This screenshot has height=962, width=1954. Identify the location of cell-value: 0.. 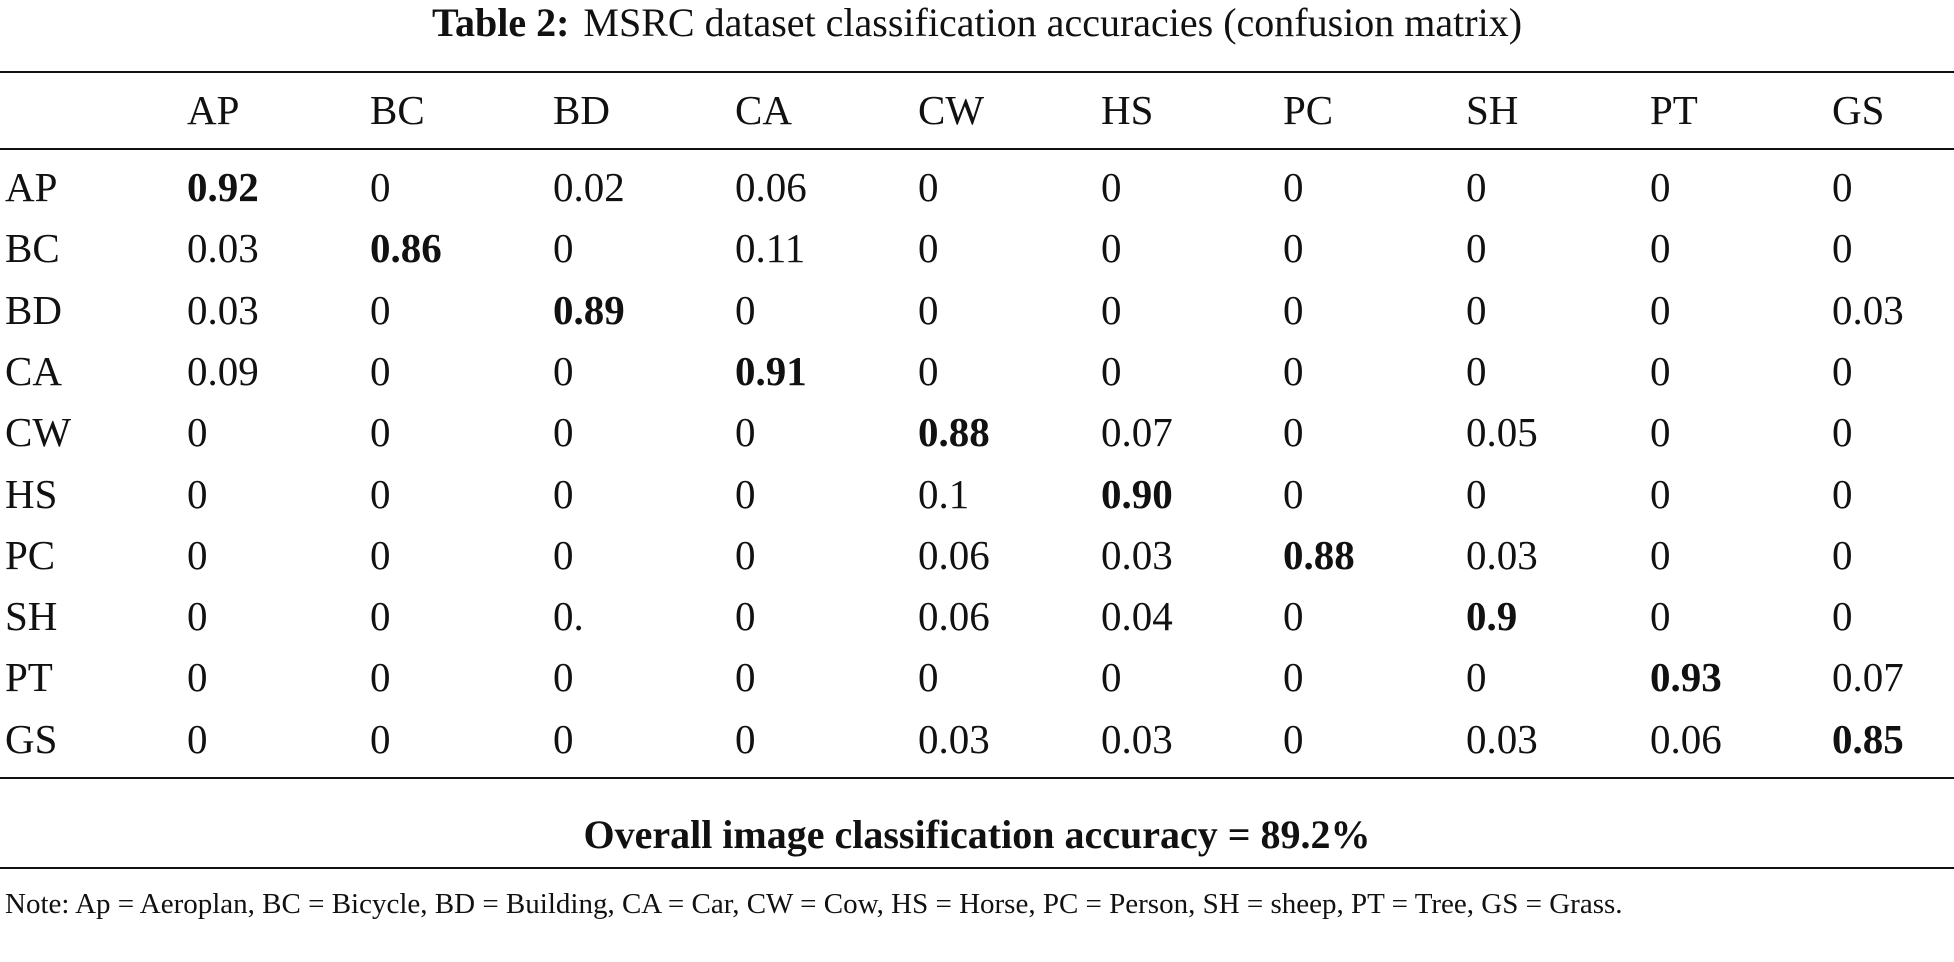
(568, 616).